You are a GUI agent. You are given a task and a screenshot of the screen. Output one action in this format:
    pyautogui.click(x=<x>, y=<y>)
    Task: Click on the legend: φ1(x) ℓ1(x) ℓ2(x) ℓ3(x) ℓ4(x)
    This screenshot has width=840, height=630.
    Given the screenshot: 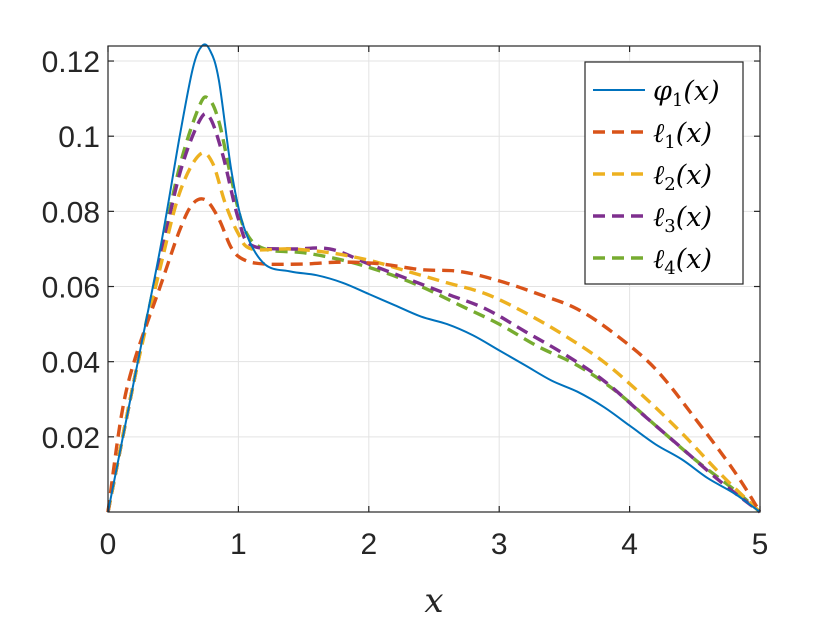 What is the action you would take?
    pyautogui.click(x=664, y=173)
    